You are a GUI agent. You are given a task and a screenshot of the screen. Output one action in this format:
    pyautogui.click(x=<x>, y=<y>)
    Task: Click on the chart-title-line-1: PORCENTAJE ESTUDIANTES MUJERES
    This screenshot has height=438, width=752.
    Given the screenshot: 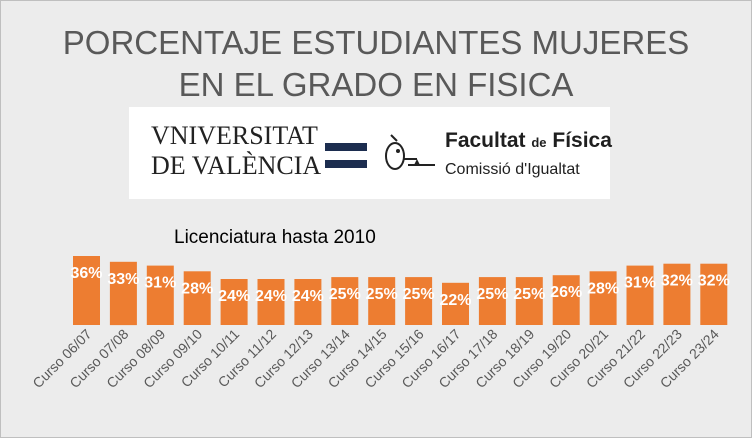 What is the action you would take?
    pyautogui.click(x=376, y=42)
    